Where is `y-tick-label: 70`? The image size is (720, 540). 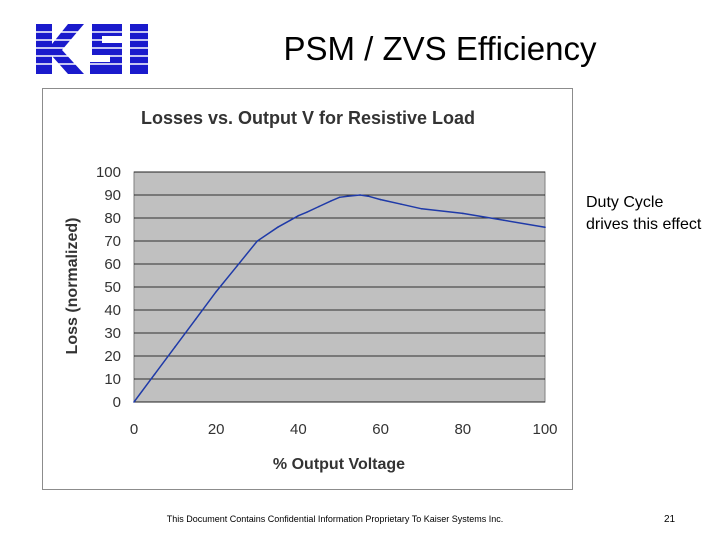 y-tick-label: 70 is located at coordinates (112, 241).